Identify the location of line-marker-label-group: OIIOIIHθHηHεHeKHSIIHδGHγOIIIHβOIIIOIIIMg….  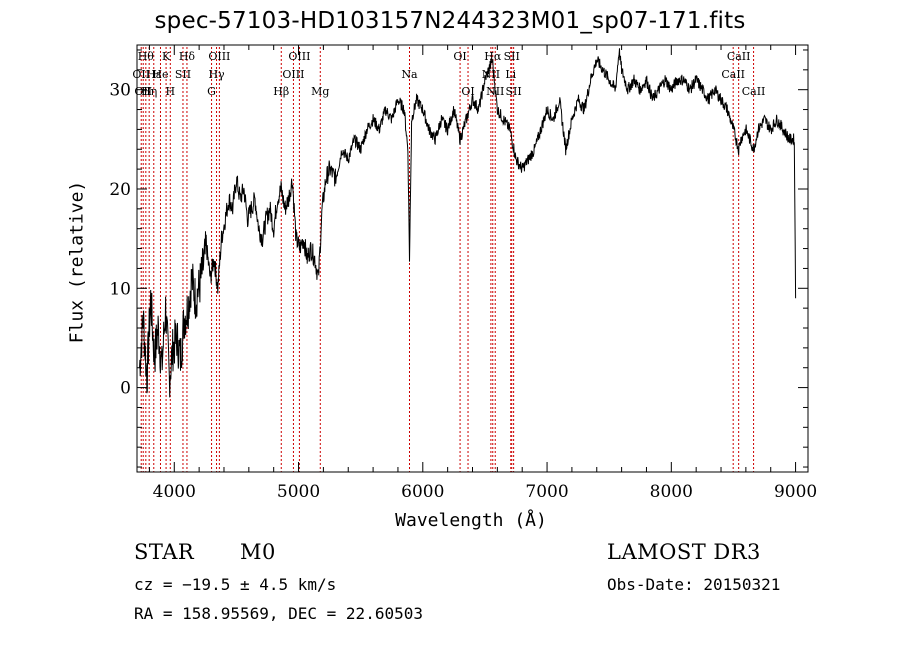
(448, 74).